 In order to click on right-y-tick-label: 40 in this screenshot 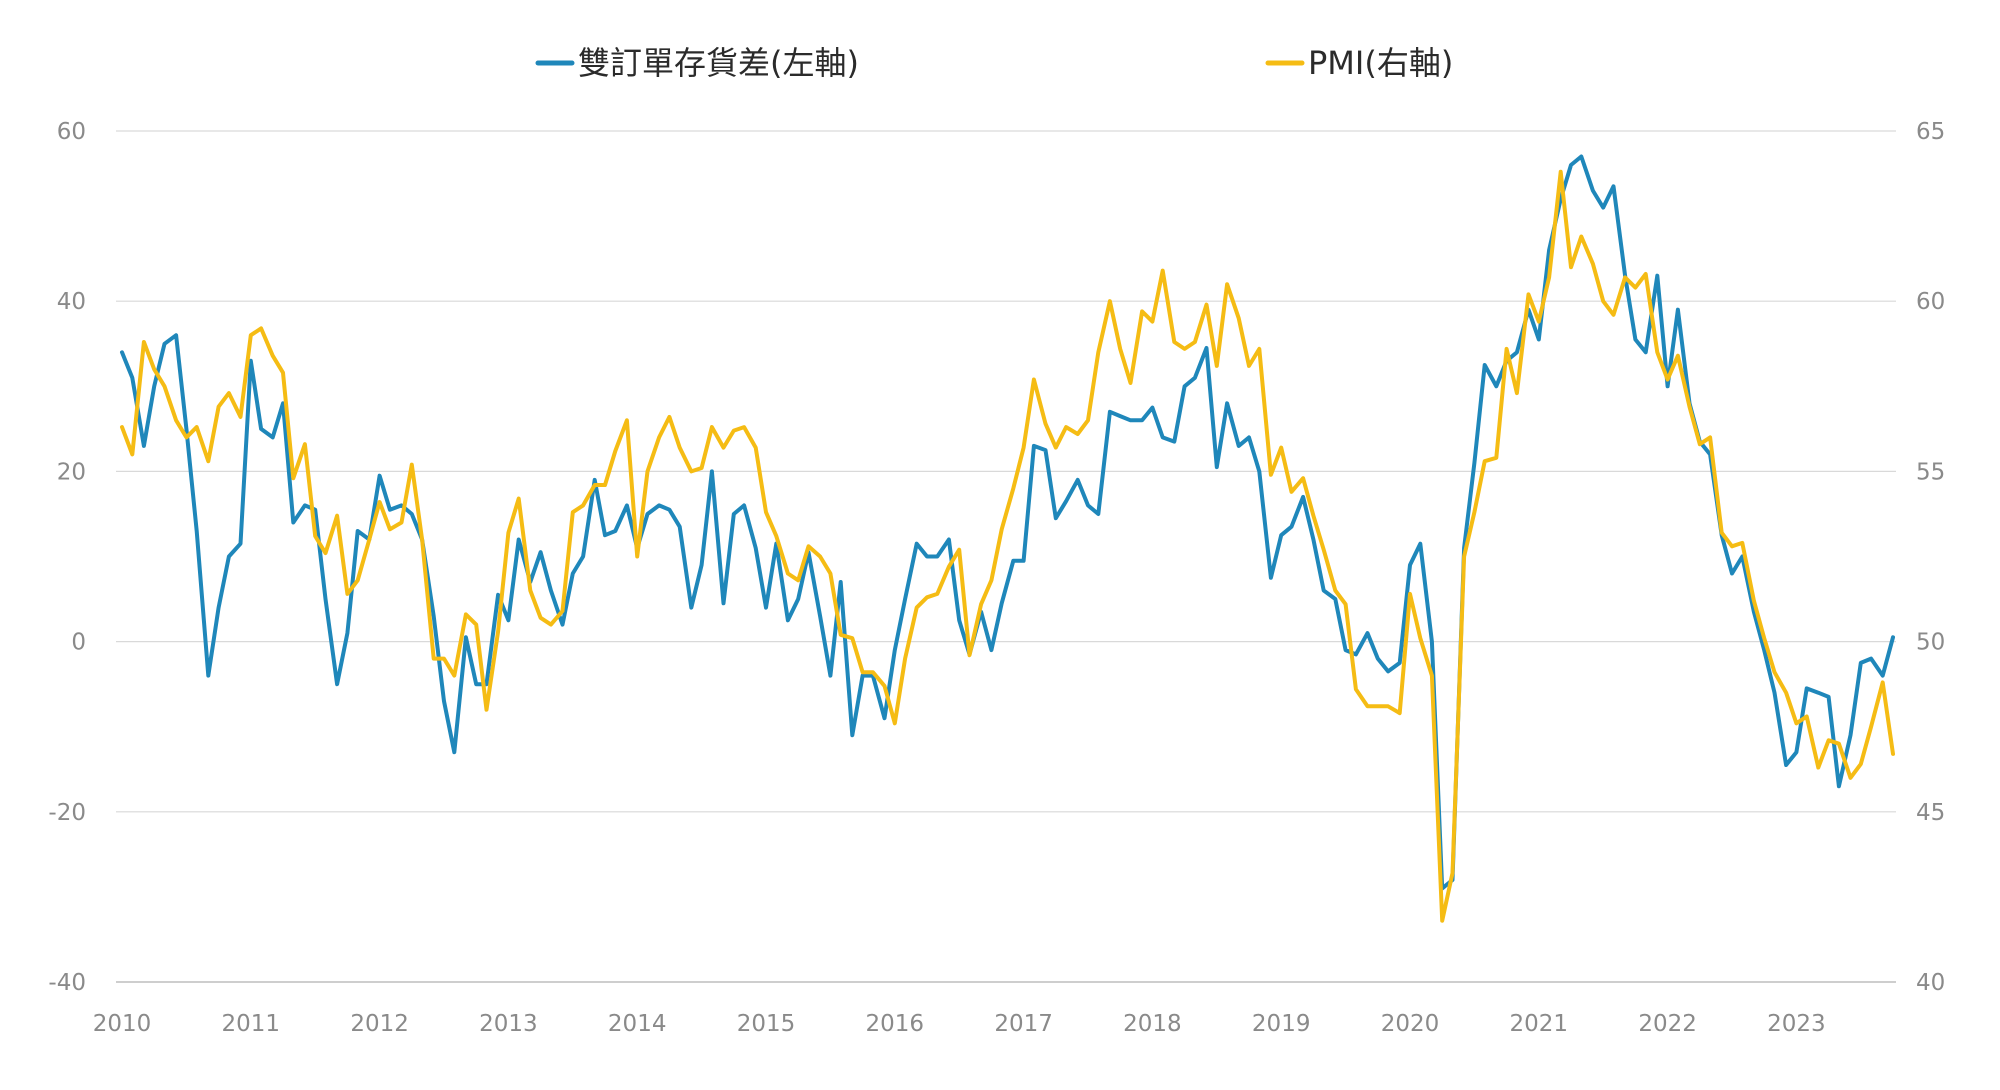, I will do `click(1930, 983)`.